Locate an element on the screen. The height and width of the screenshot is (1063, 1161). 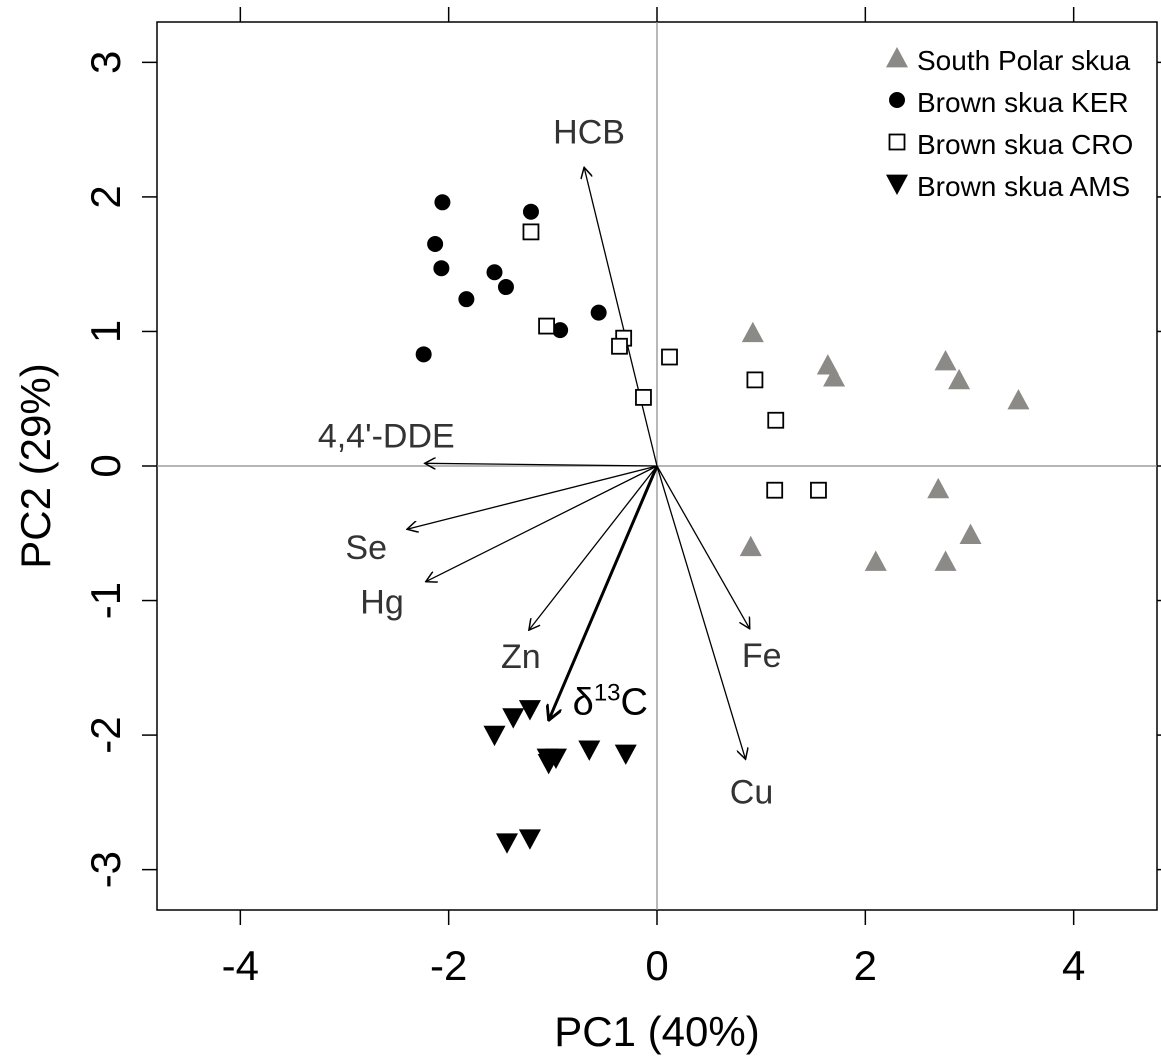
loading-label: 4,4'-DDE is located at coordinates (386, 436).